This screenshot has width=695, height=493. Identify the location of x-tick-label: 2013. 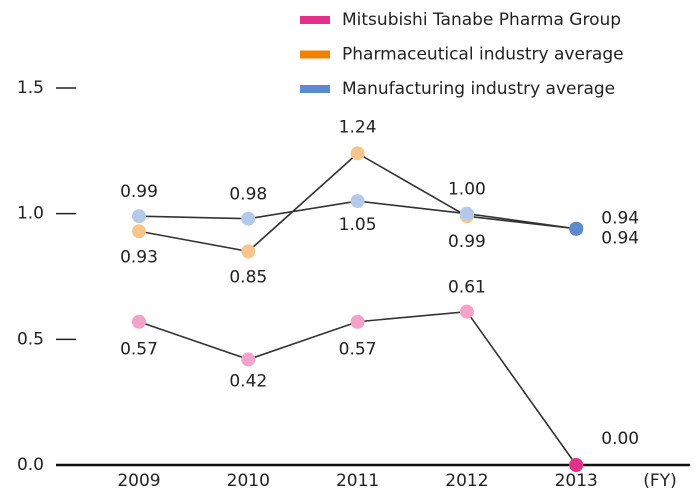
(576, 481).